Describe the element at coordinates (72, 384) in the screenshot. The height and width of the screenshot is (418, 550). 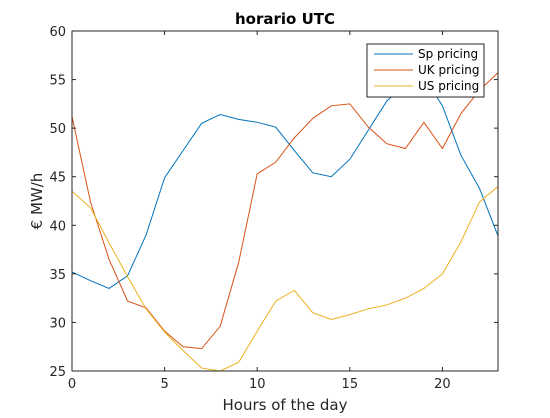
I see `x-tick-label: 0` at that location.